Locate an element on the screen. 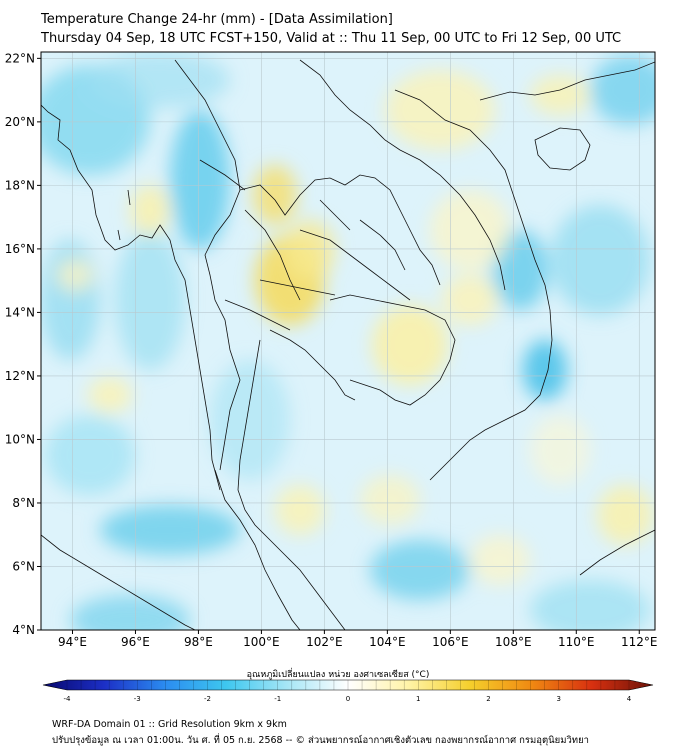  longitude-label: 96°E is located at coordinates (135, 642).